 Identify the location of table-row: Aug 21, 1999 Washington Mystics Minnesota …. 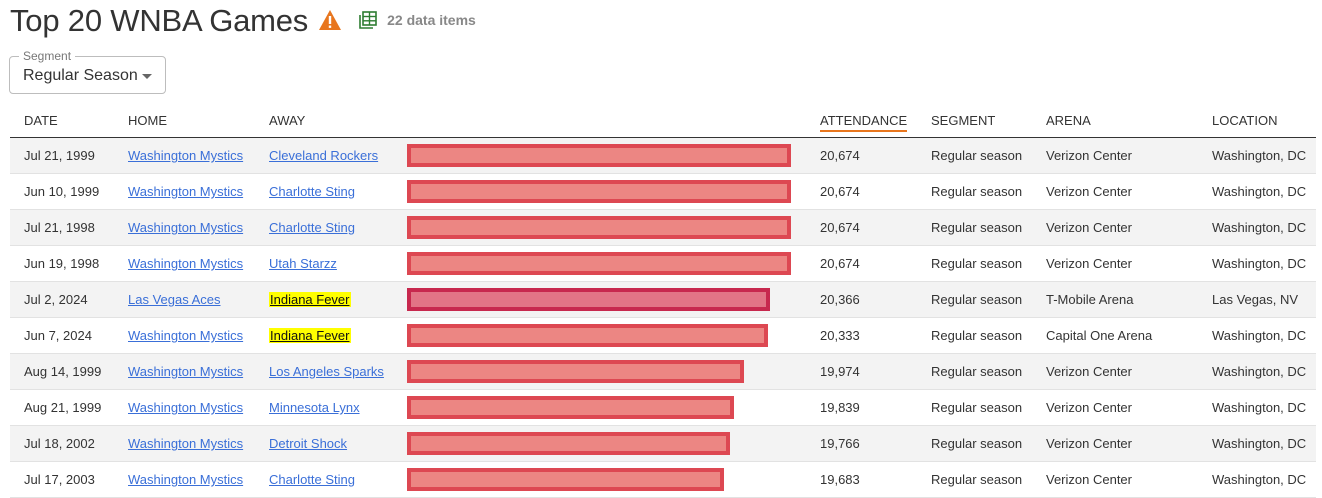
(663, 408).